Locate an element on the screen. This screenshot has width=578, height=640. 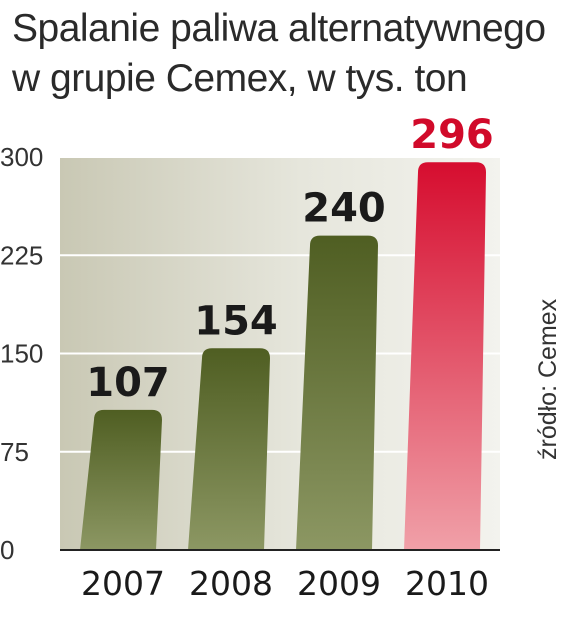
data-label: 296 is located at coordinates (452, 135).